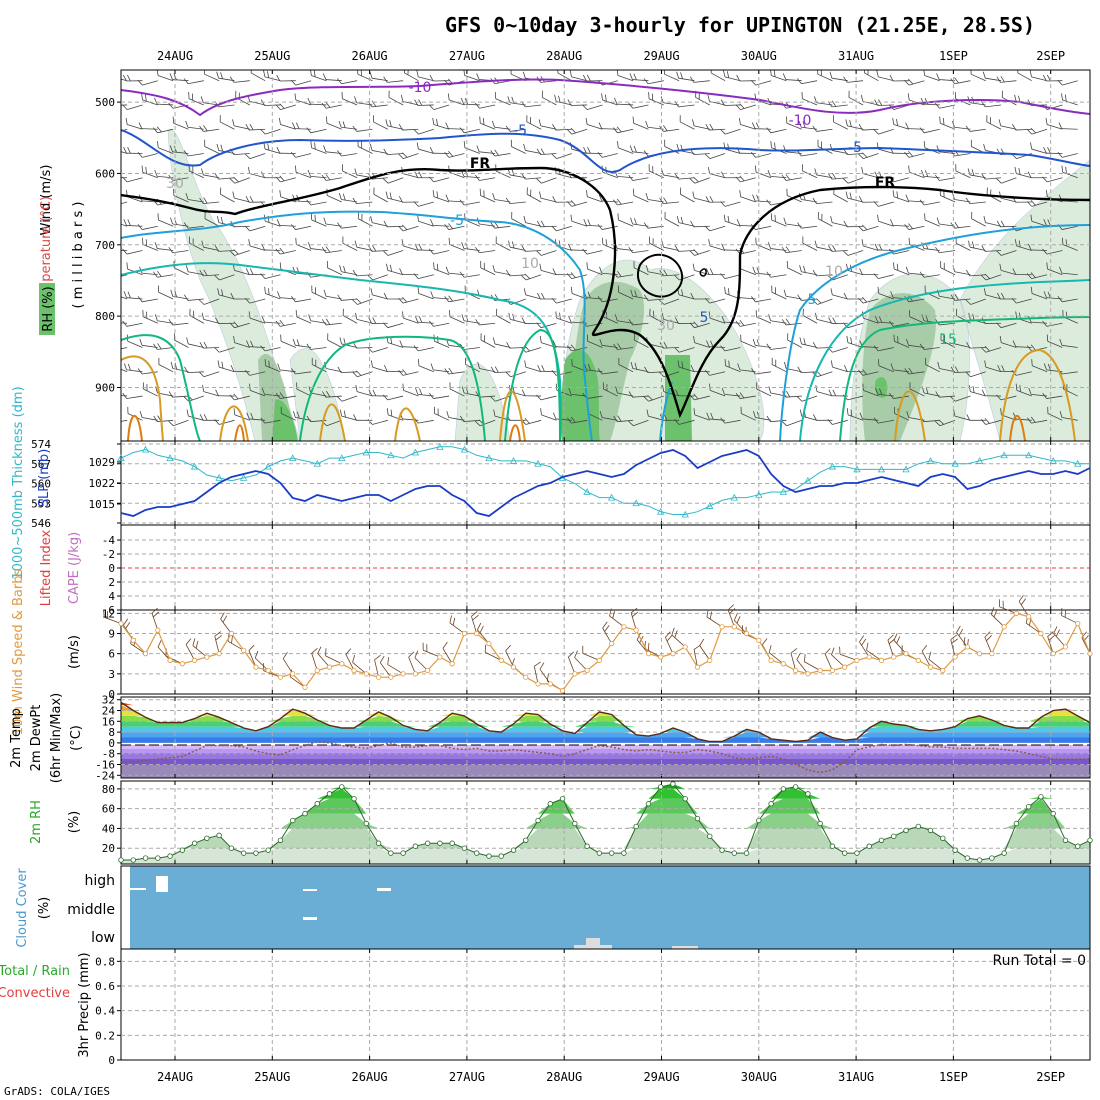 This screenshot has width=1100, height=1100. What do you see at coordinates (111, 1060) in the screenshot?
I see `y-tick-label: 0` at bounding box center [111, 1060].